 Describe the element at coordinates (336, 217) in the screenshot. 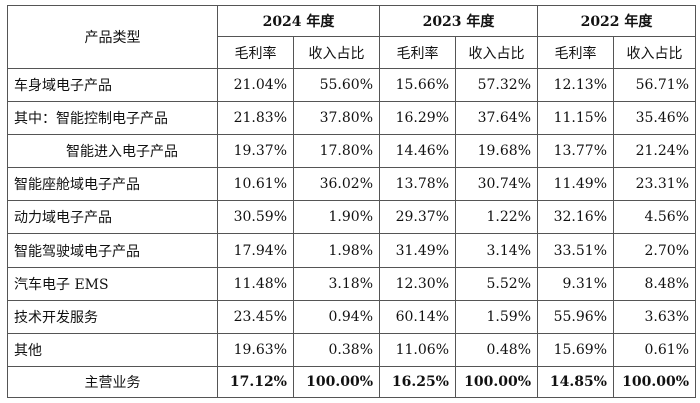

I see `share-cell: 1.90%` at that location.